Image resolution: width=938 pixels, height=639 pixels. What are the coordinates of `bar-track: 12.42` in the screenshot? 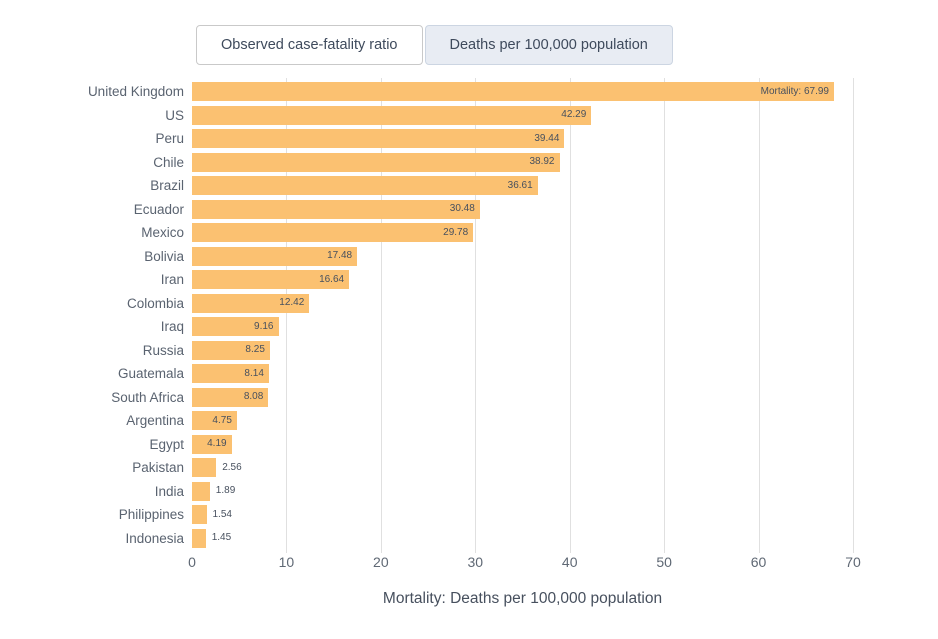 It's located at (522, 303).